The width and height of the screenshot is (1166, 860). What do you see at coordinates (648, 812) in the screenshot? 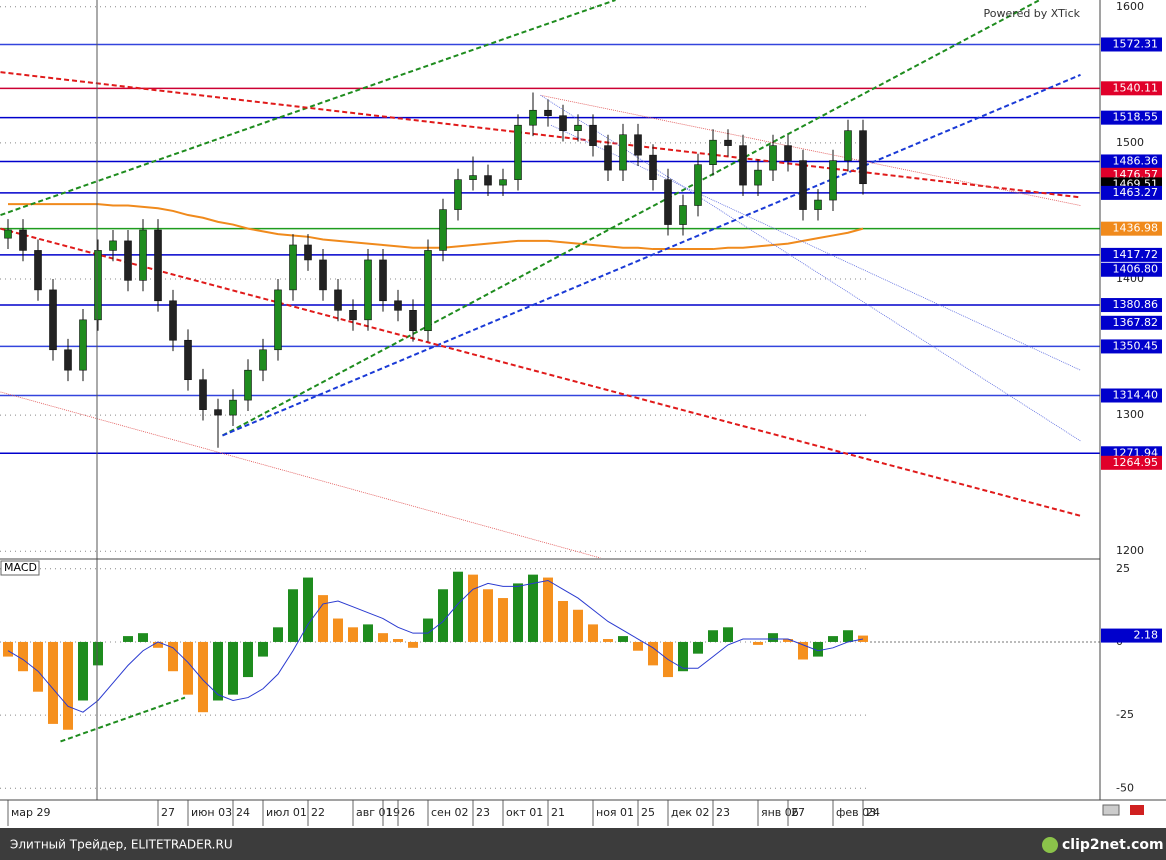
I see `x-tick-label: 25` at bounding box center [648, 812].